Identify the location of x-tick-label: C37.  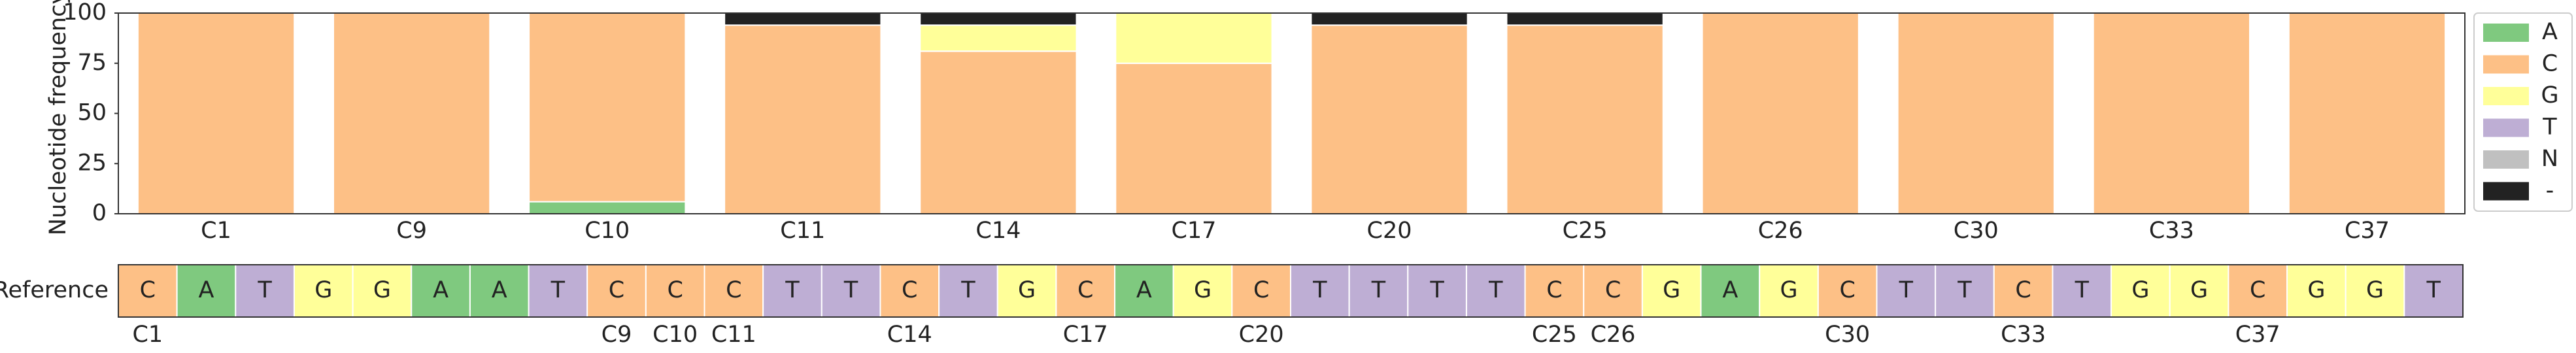
(2367, 231).